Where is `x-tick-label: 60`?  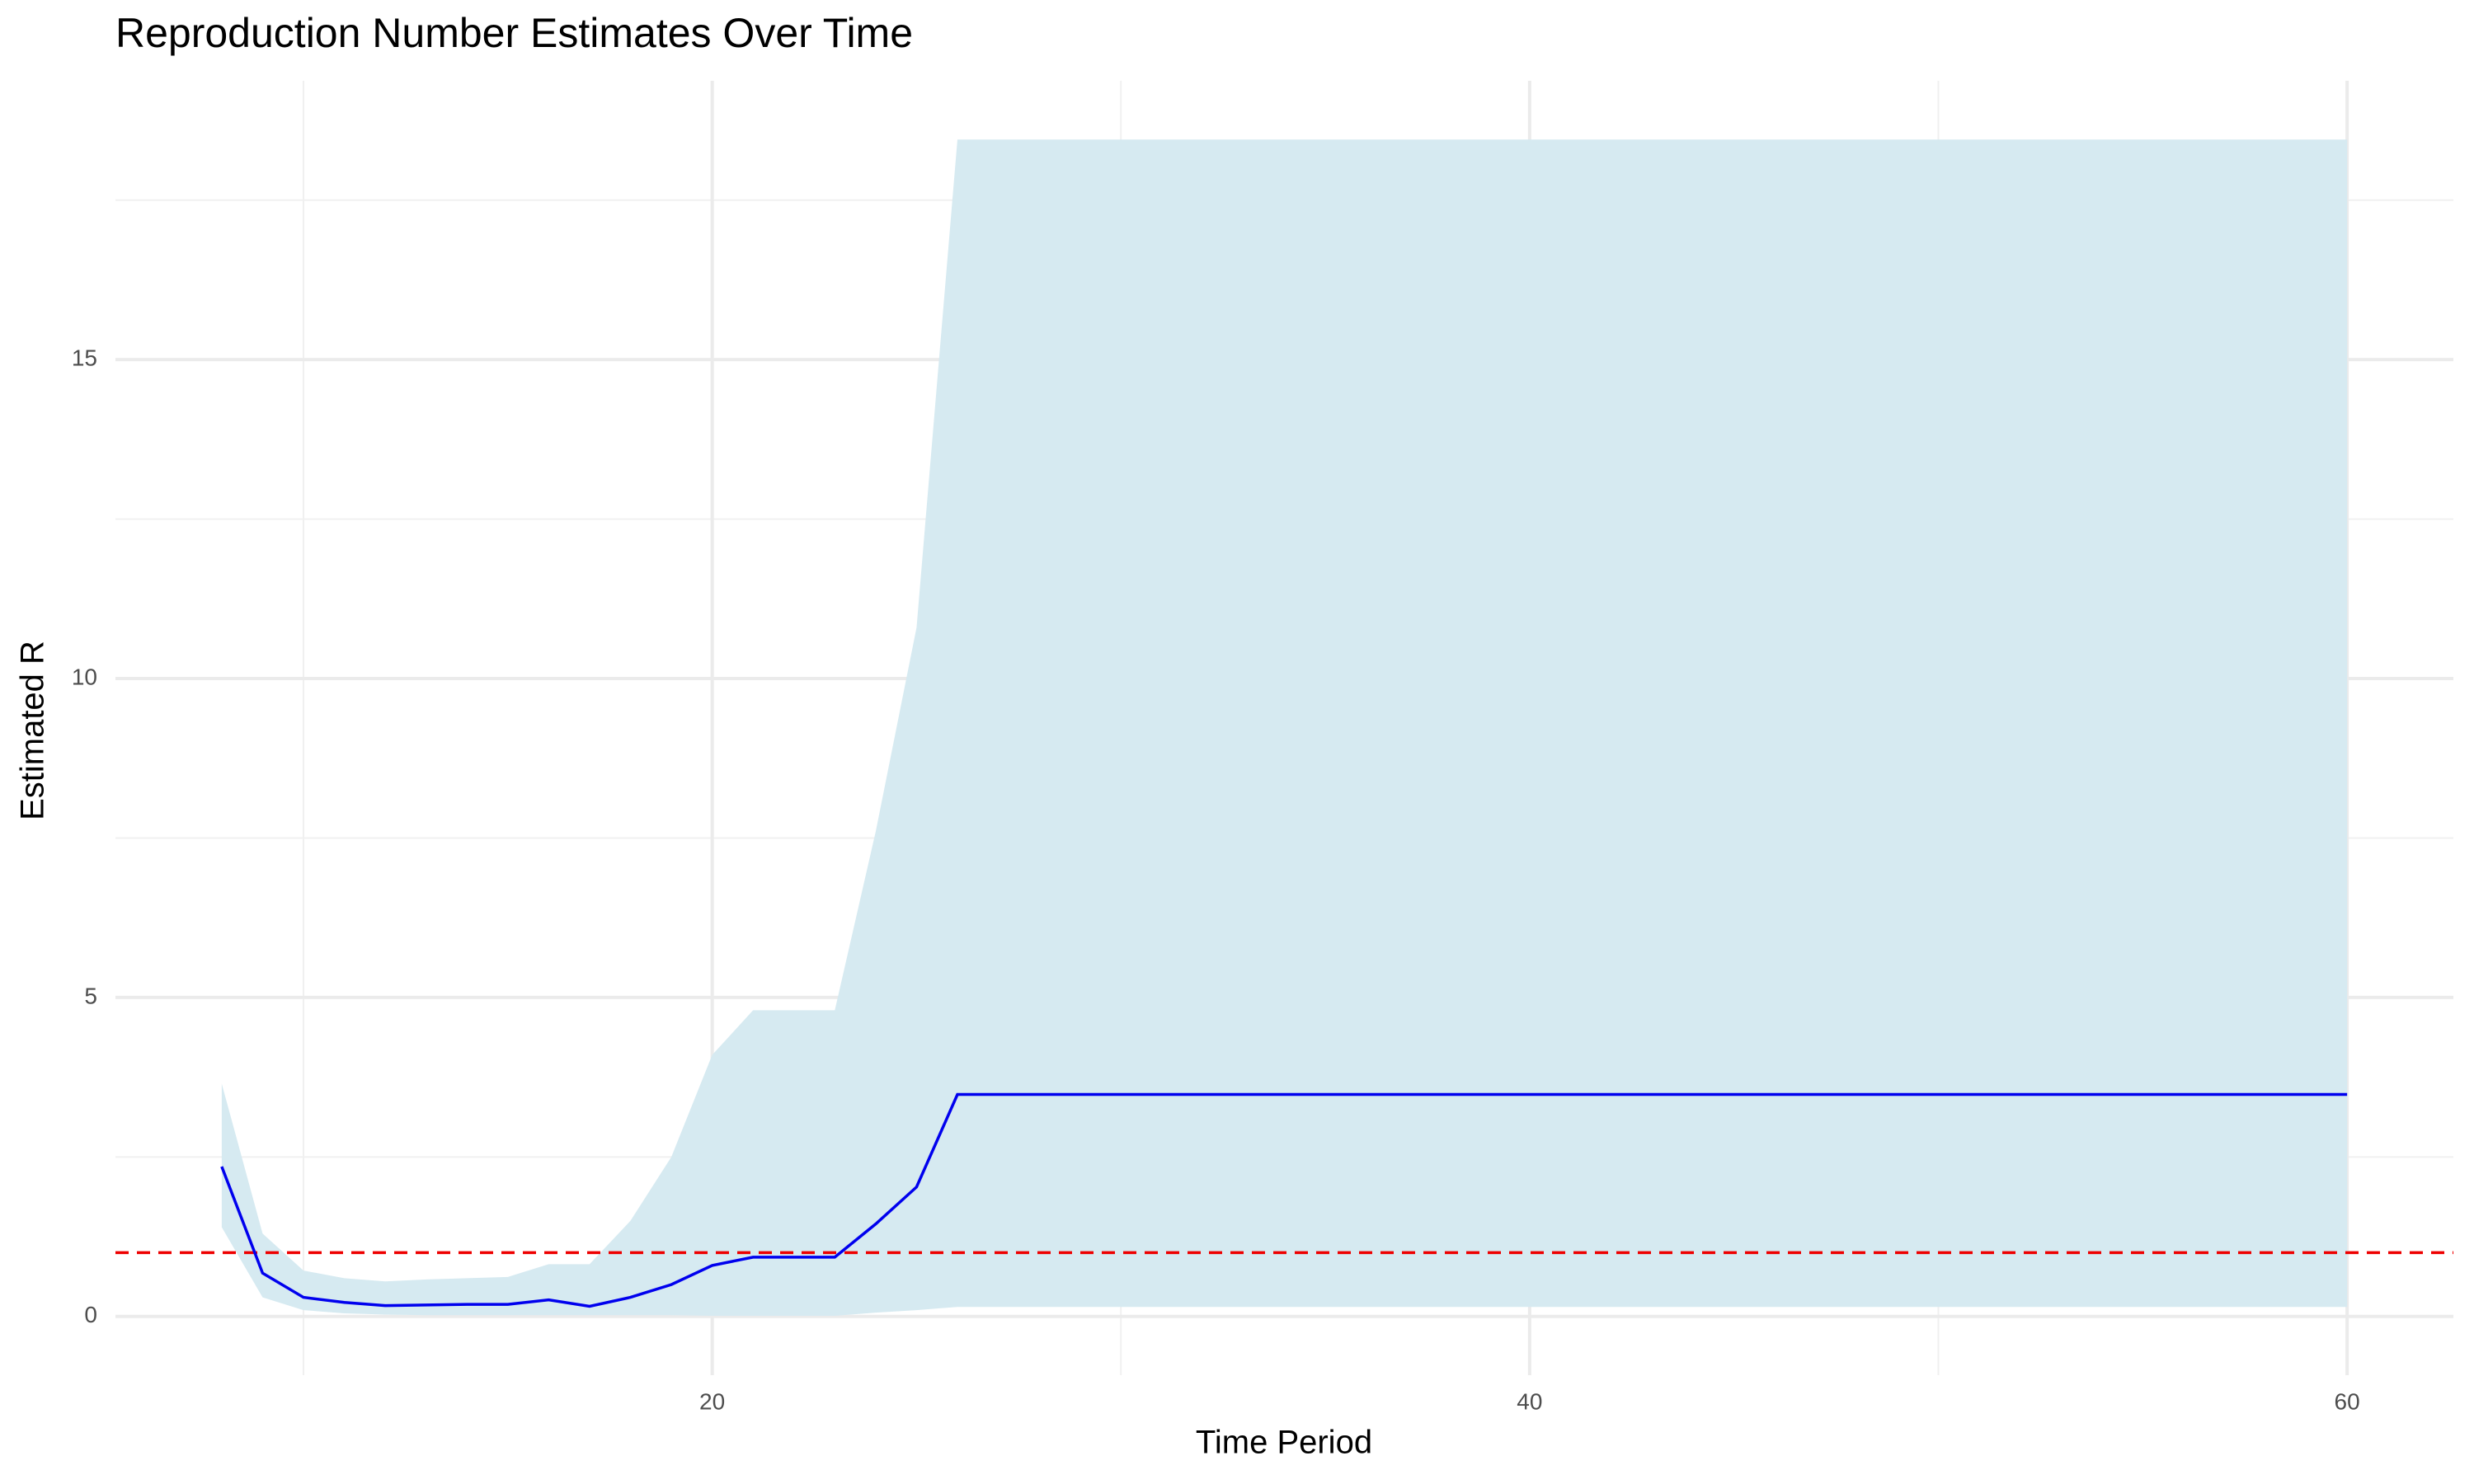 x-tick-label: 60 is located at coordinates (2347, 1401).